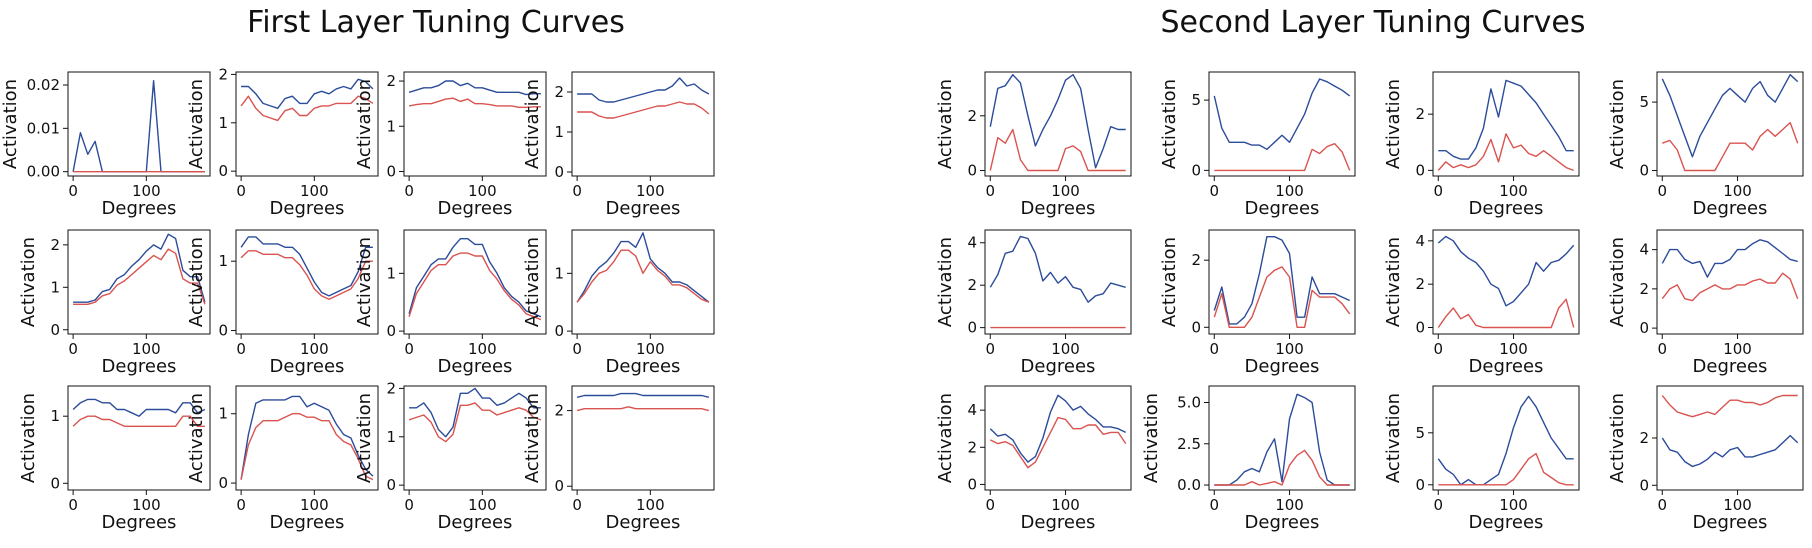 This screenshot has width=1812, height=548. What do you see at coordinates (43, 128) in the screenshot?
I see `y-tick-label: 0.01` at bounding box center [43, 128].